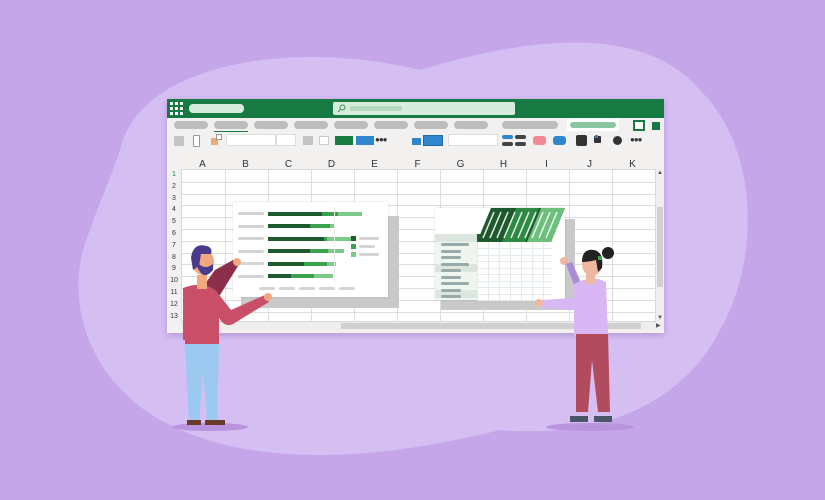  I want to click on table-format-button, so click(559, 140).